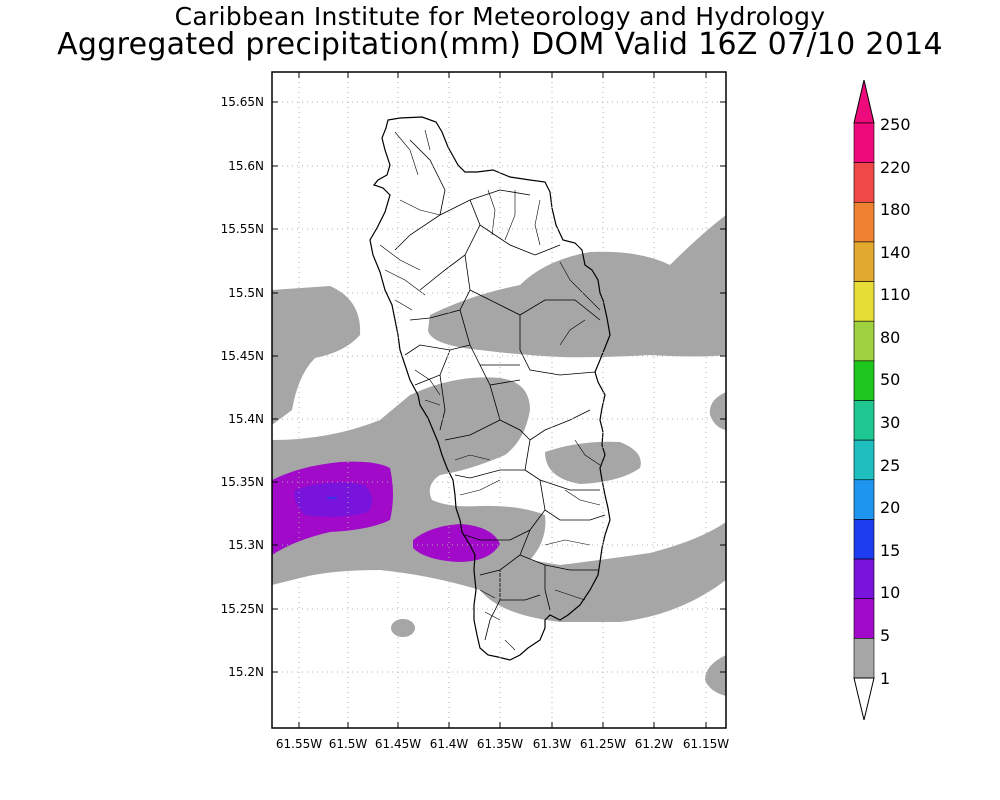 This screenshot has width=1000, height=800. What do you see at coordinates (449, 744) in the screenshot?
I see `lon-label: 61.4W` at bounding box center [449, 744].